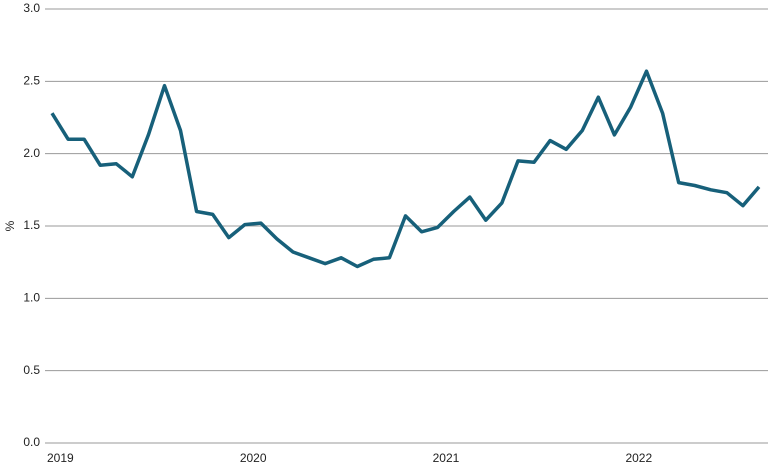 This screenshot has height=471, width=768. I want to click on x-tick-label: 2022, so click(638, 458).